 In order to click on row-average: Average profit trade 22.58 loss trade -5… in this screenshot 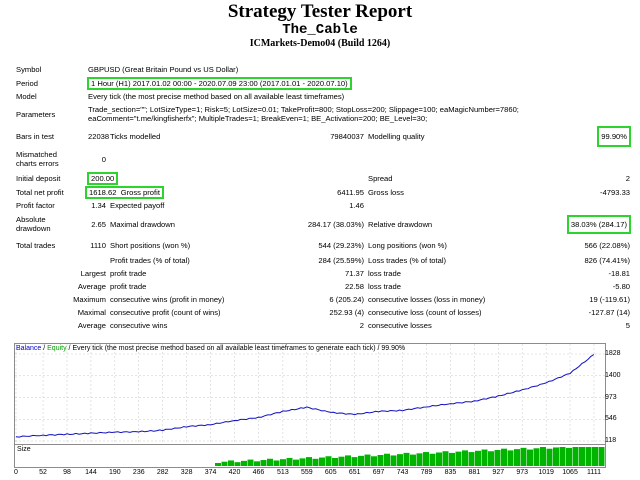, I will do `click(323, 286)`.